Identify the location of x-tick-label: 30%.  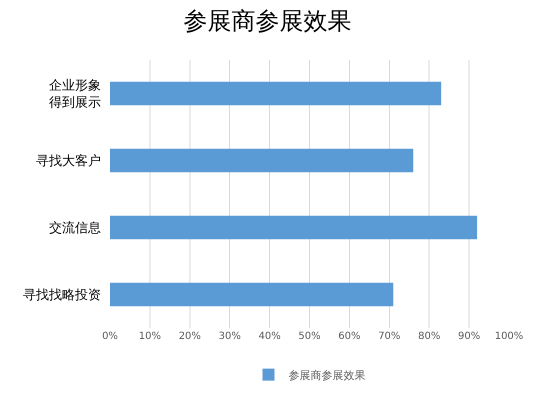
(229, 336).